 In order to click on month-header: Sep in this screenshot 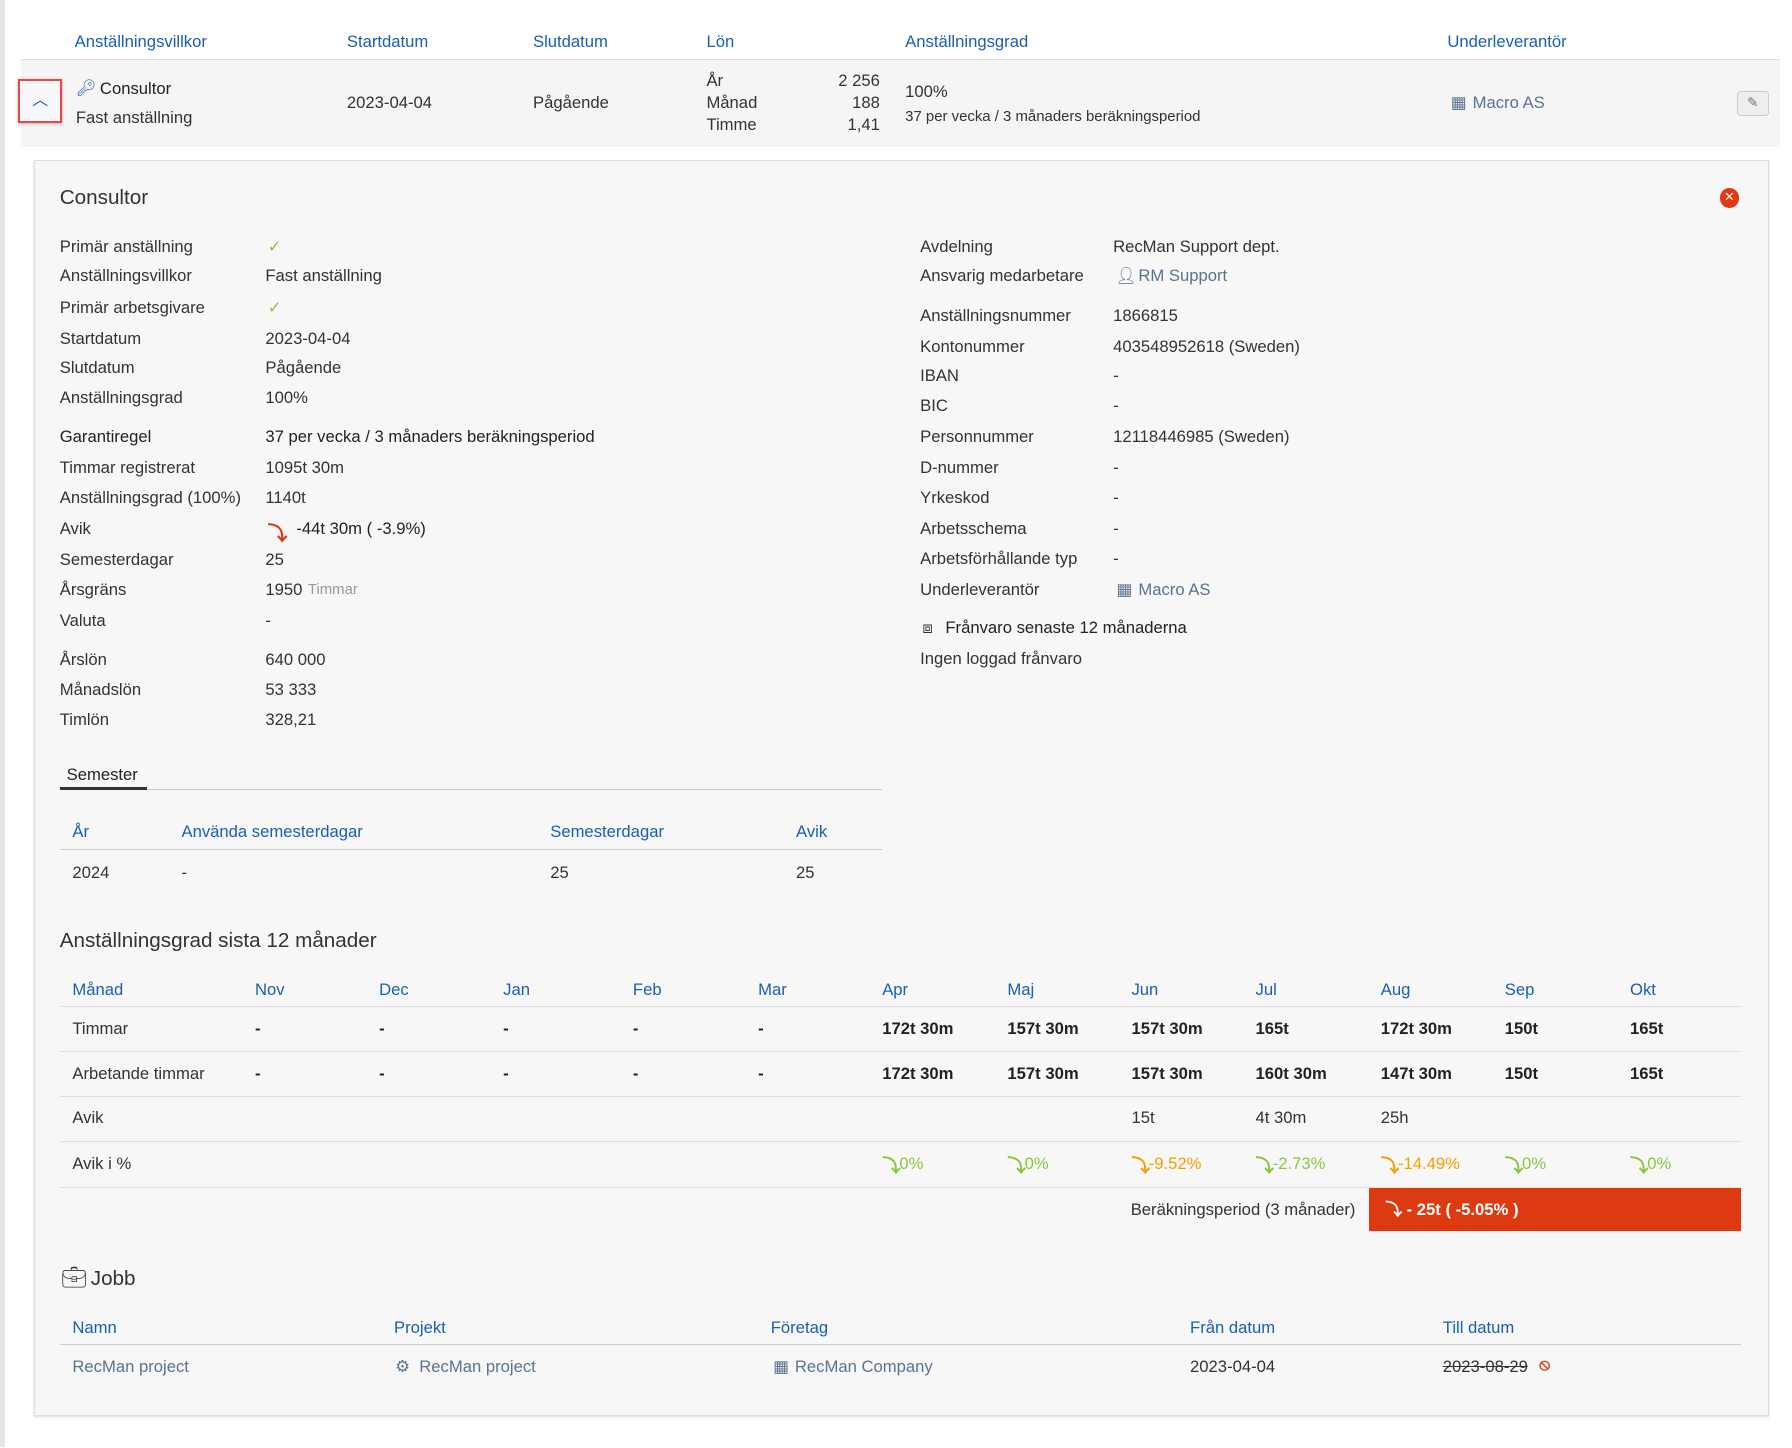, I will do `click(1519, 989)`.